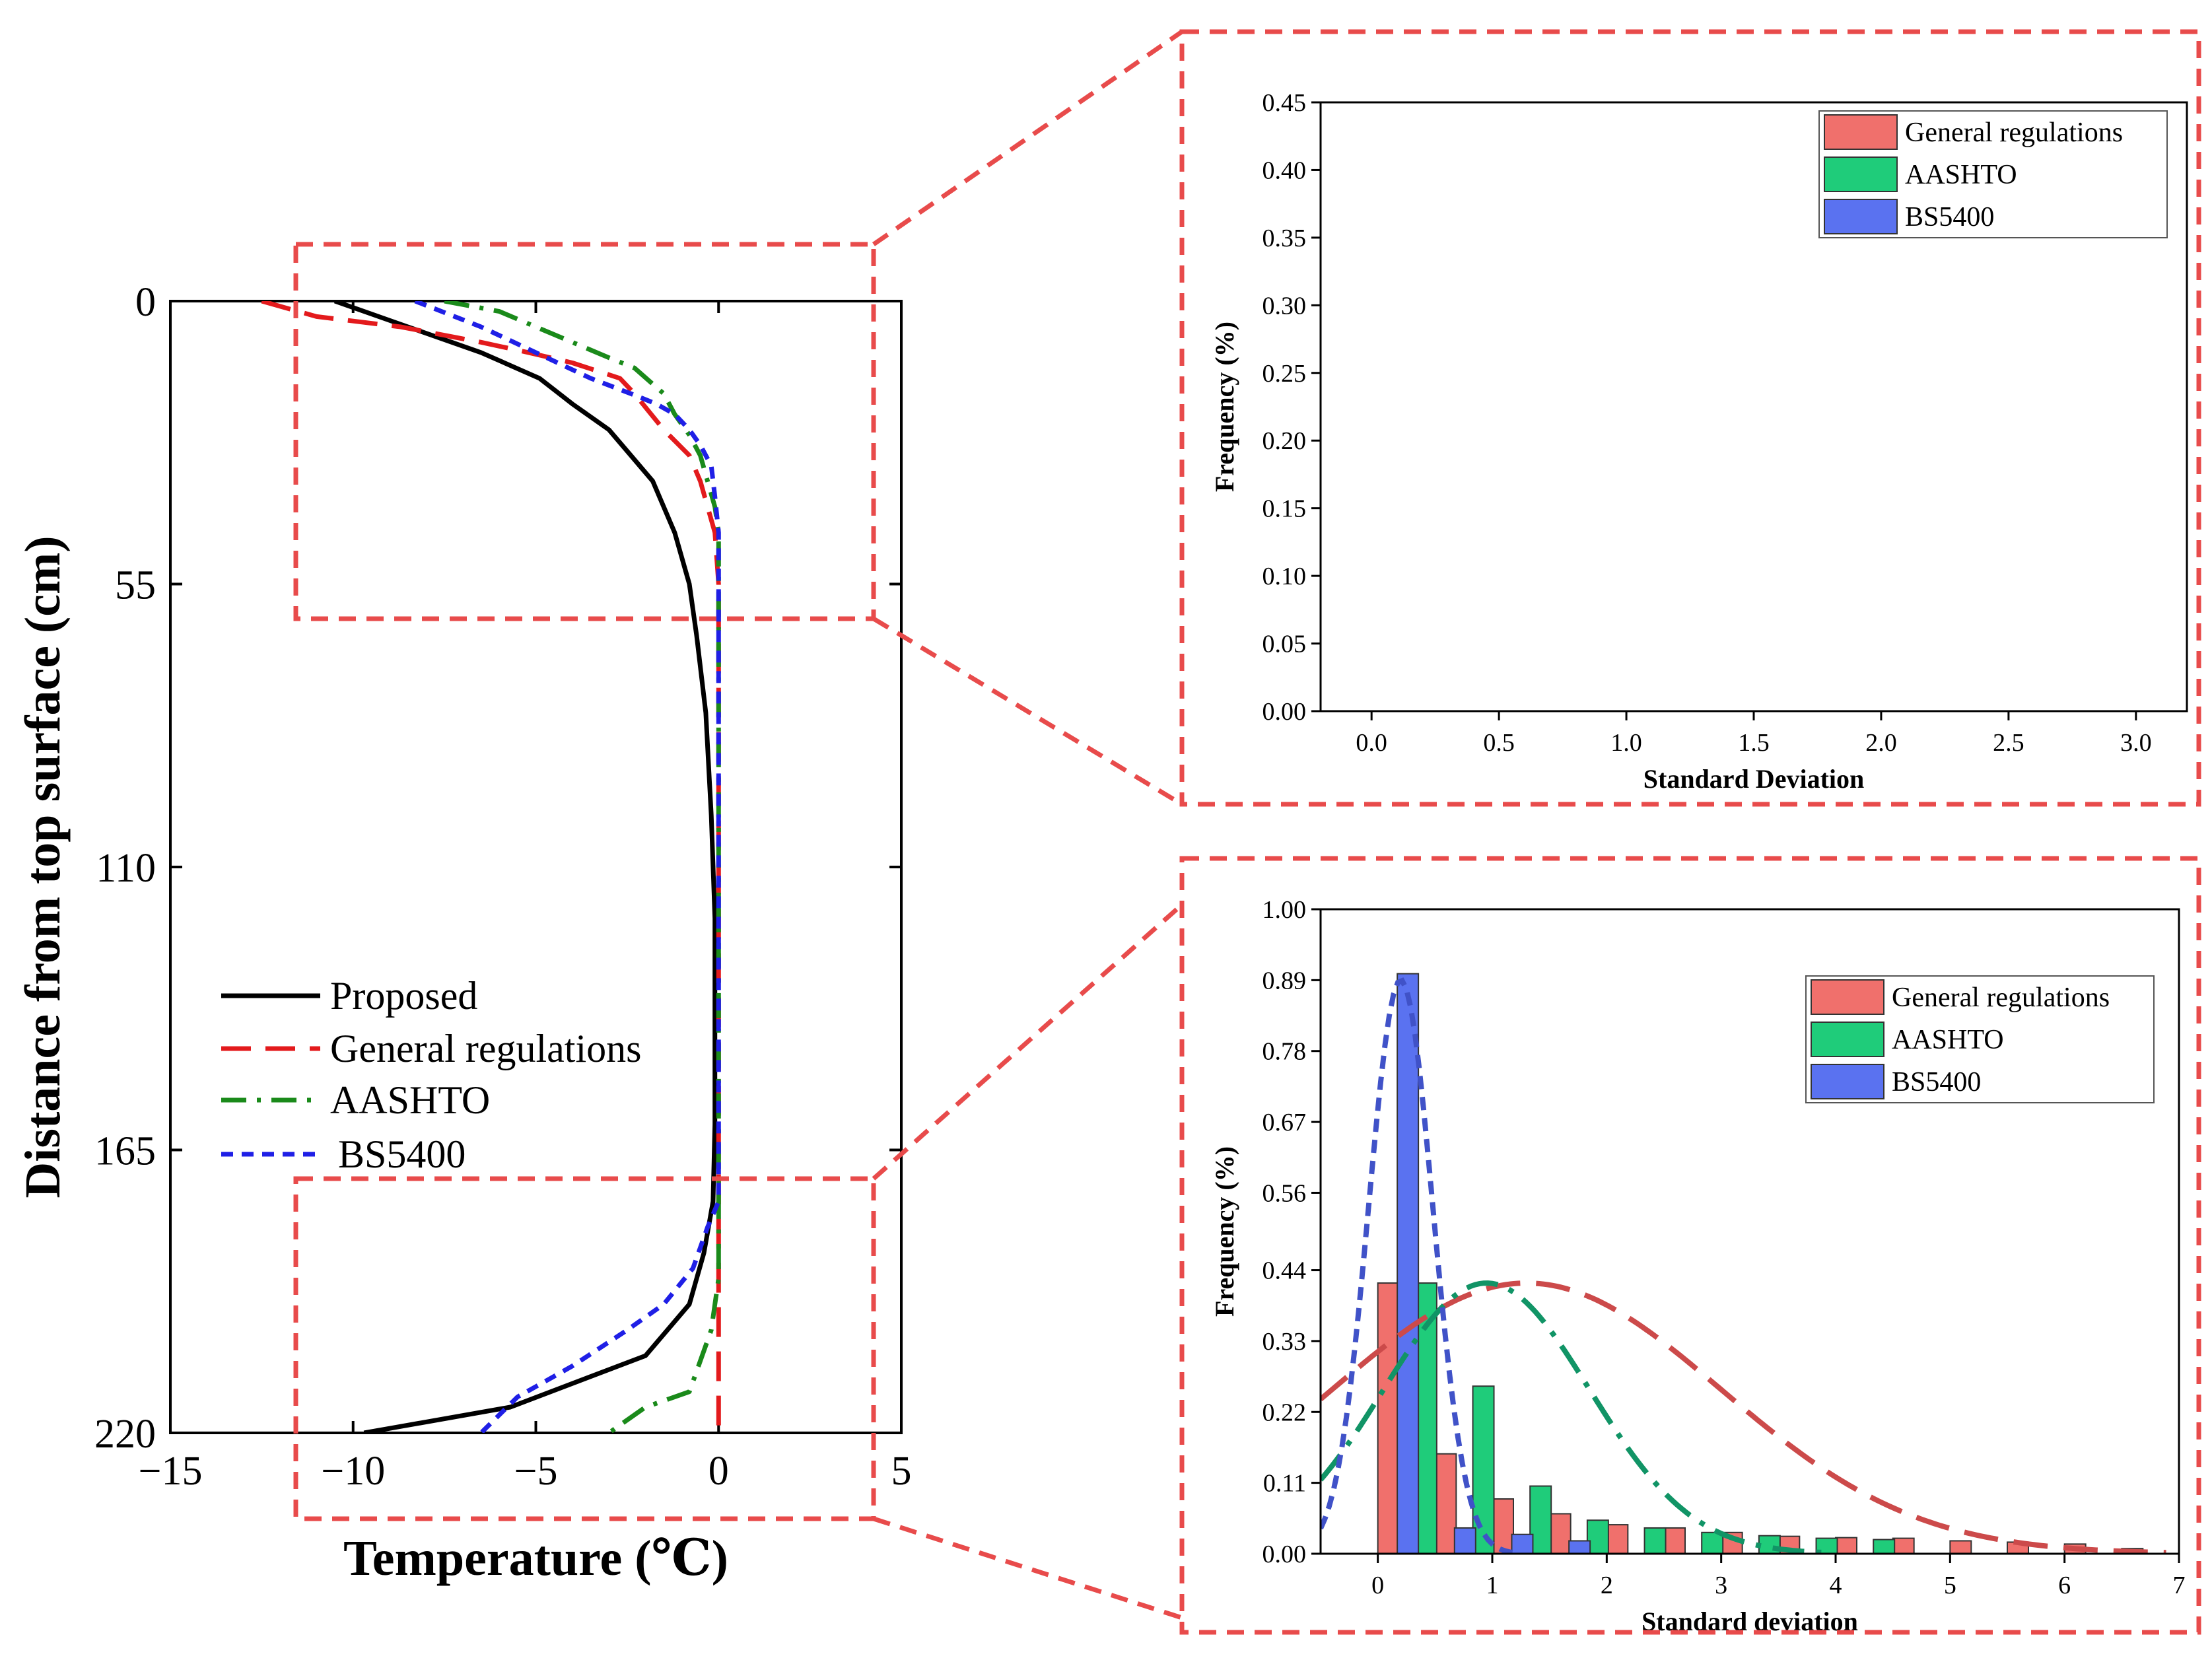 Image resolution: width=2212 pixels, height=1664 pixels. I want to click on fit-curve-general, so click(1743, 1417).